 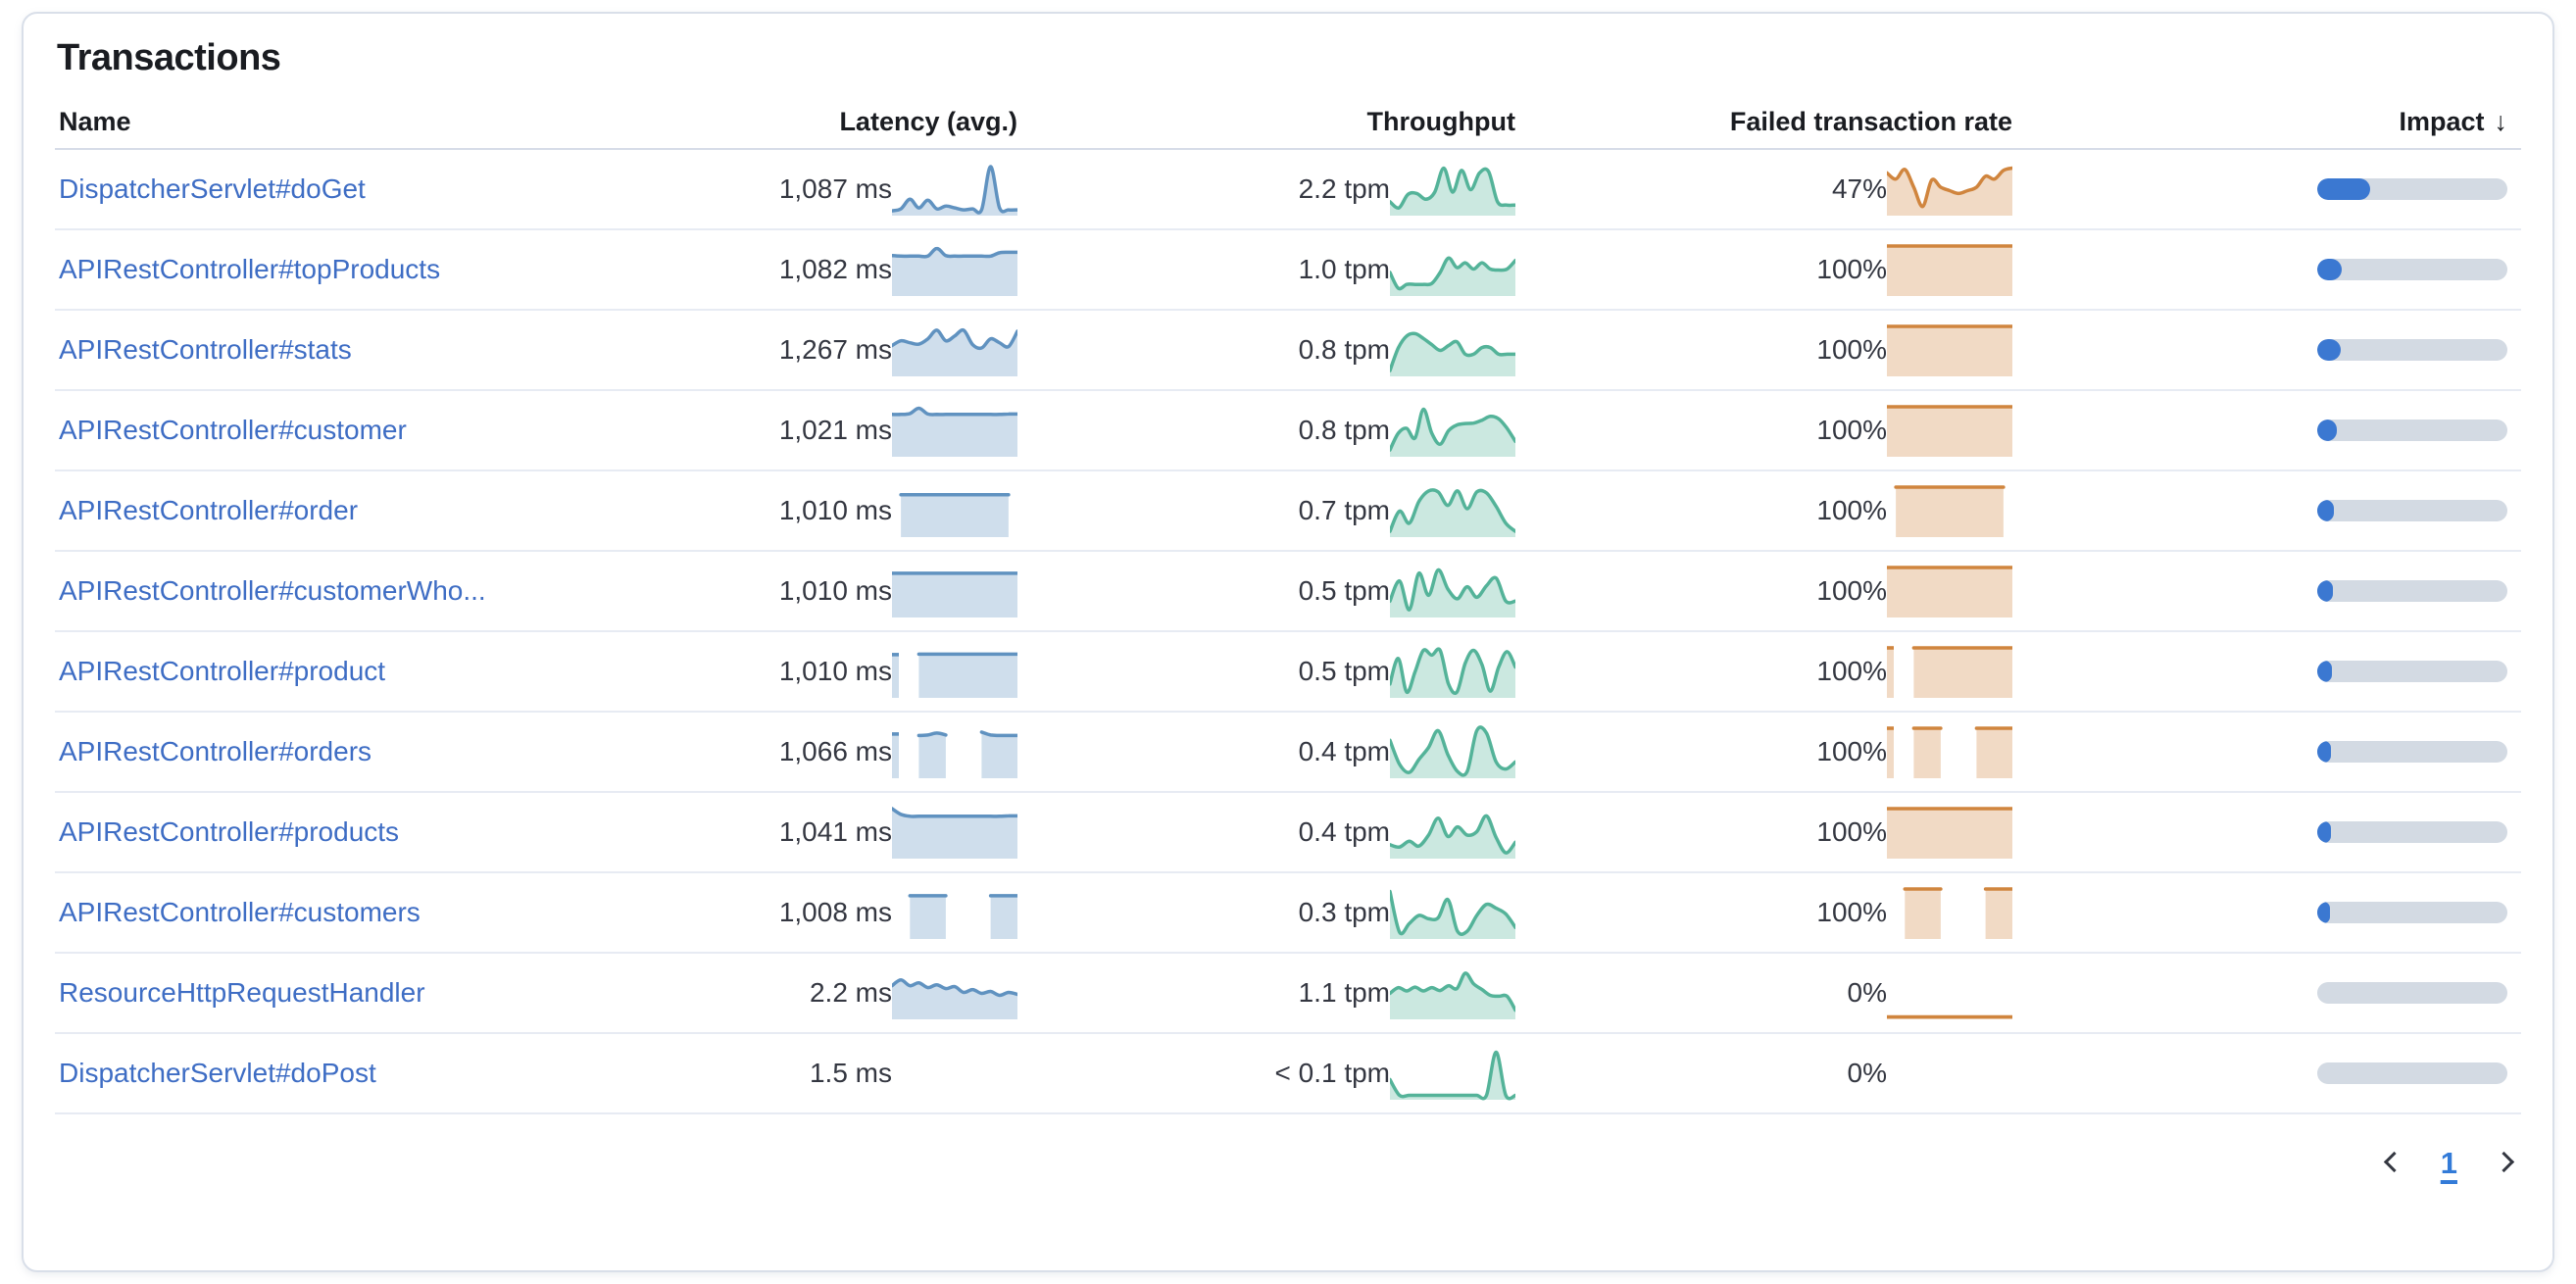 What do you see at coordinates (2393, 1162) in the screenshot?
I see `pagination-previous-button` at bounding box center [2393, 1162].